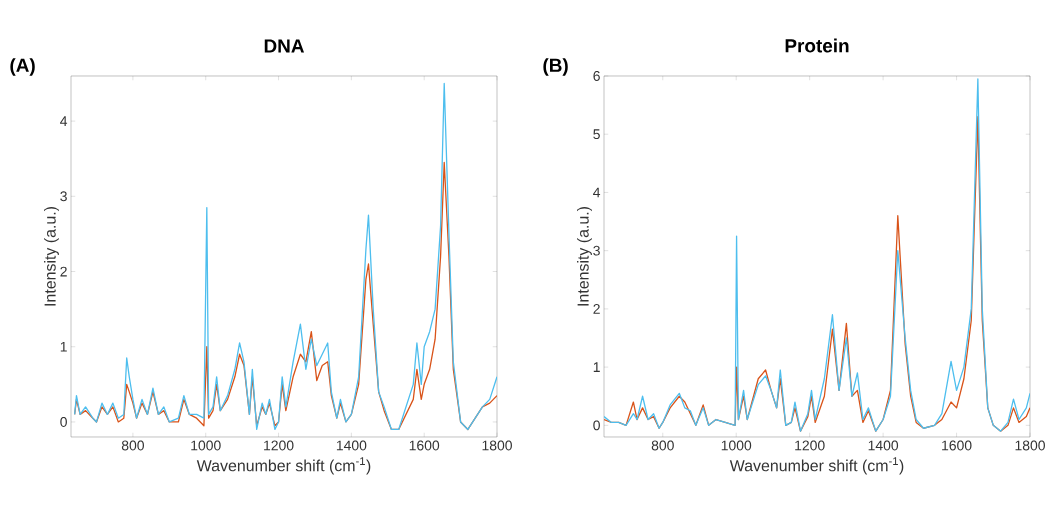 The image size is (1057, 509). I want to click on text: (B), so click(555, 67).